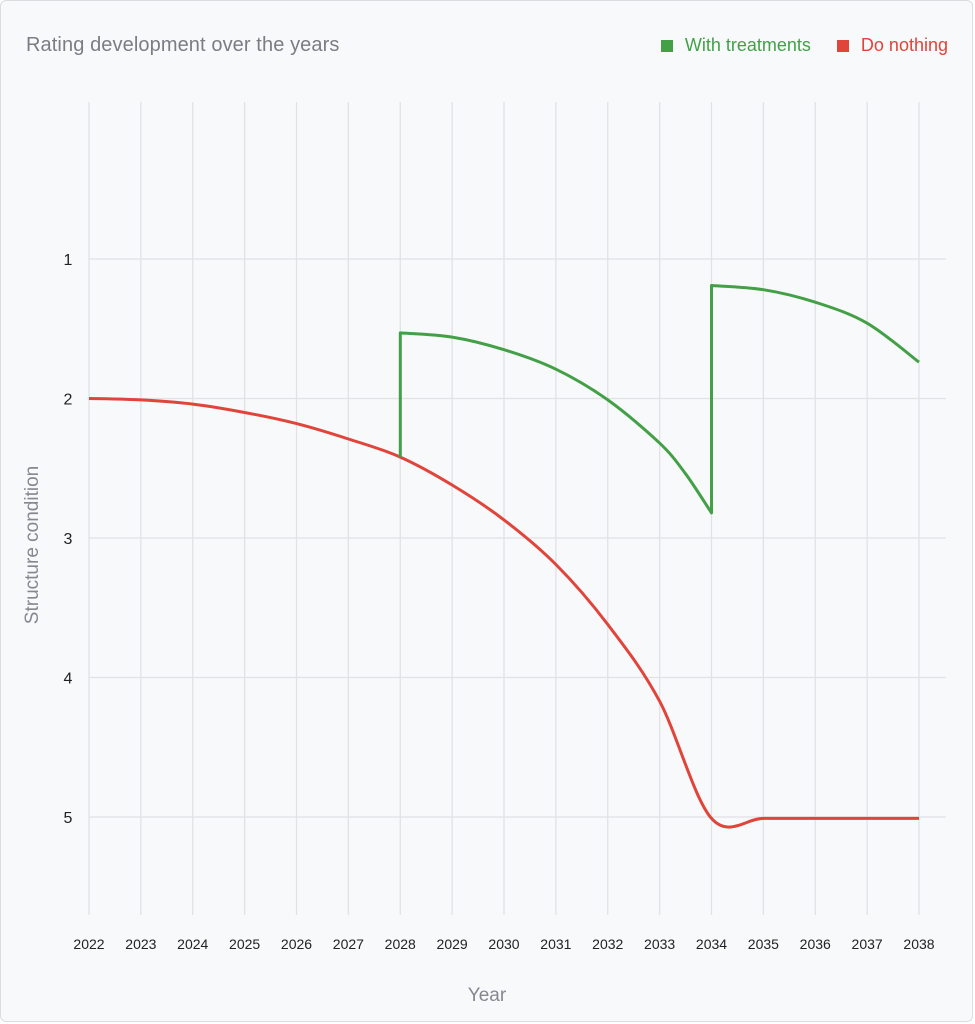  I want to click on x-tick-2022: 2022, so click(88, 944).